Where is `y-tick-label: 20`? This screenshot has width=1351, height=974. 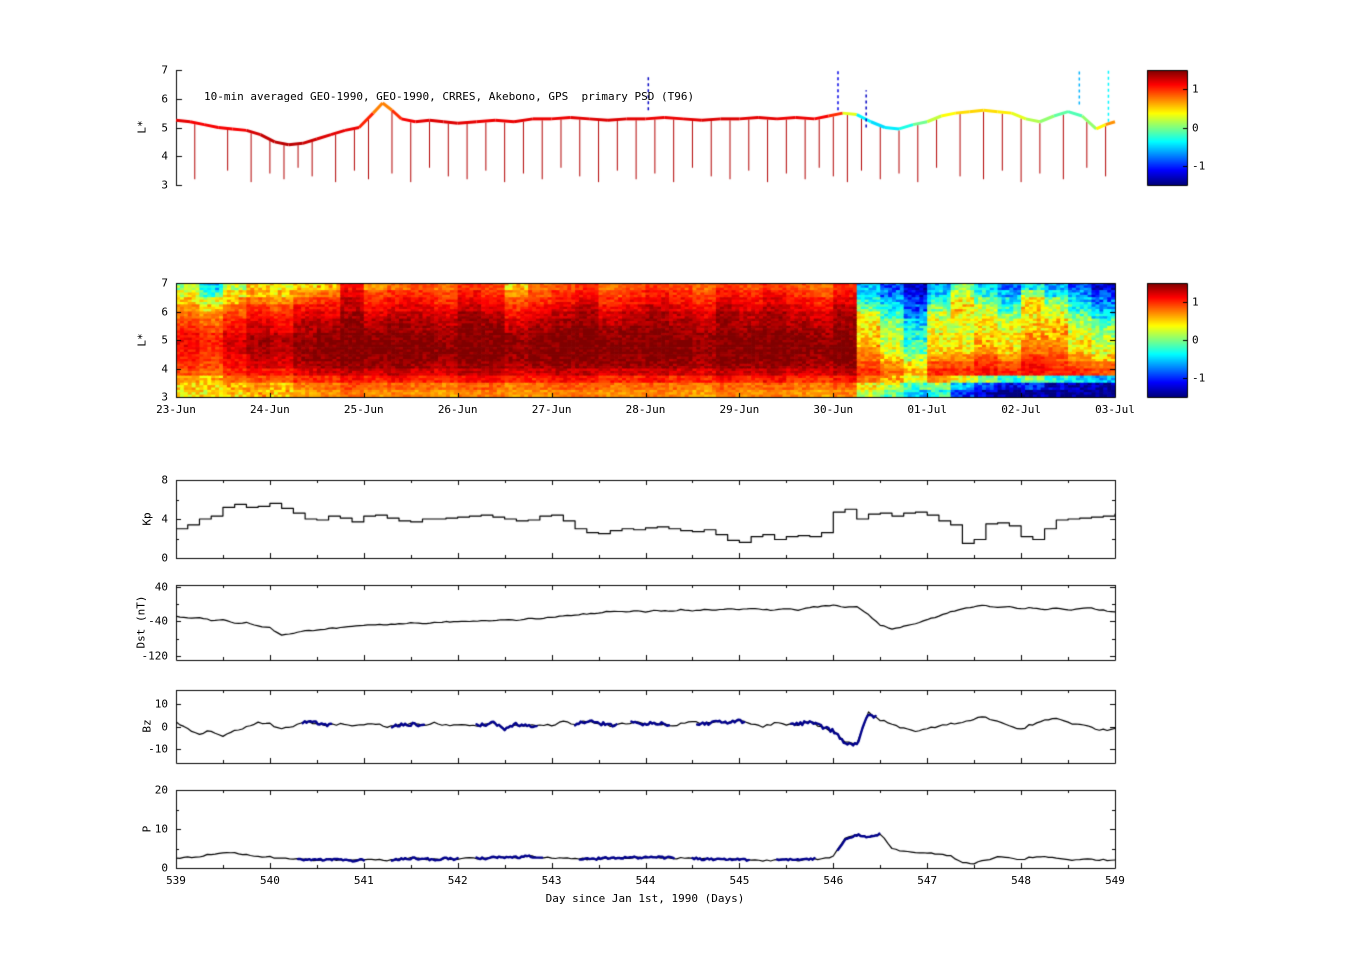 y-tick-label: 20 is located at coordinates (161, 790).